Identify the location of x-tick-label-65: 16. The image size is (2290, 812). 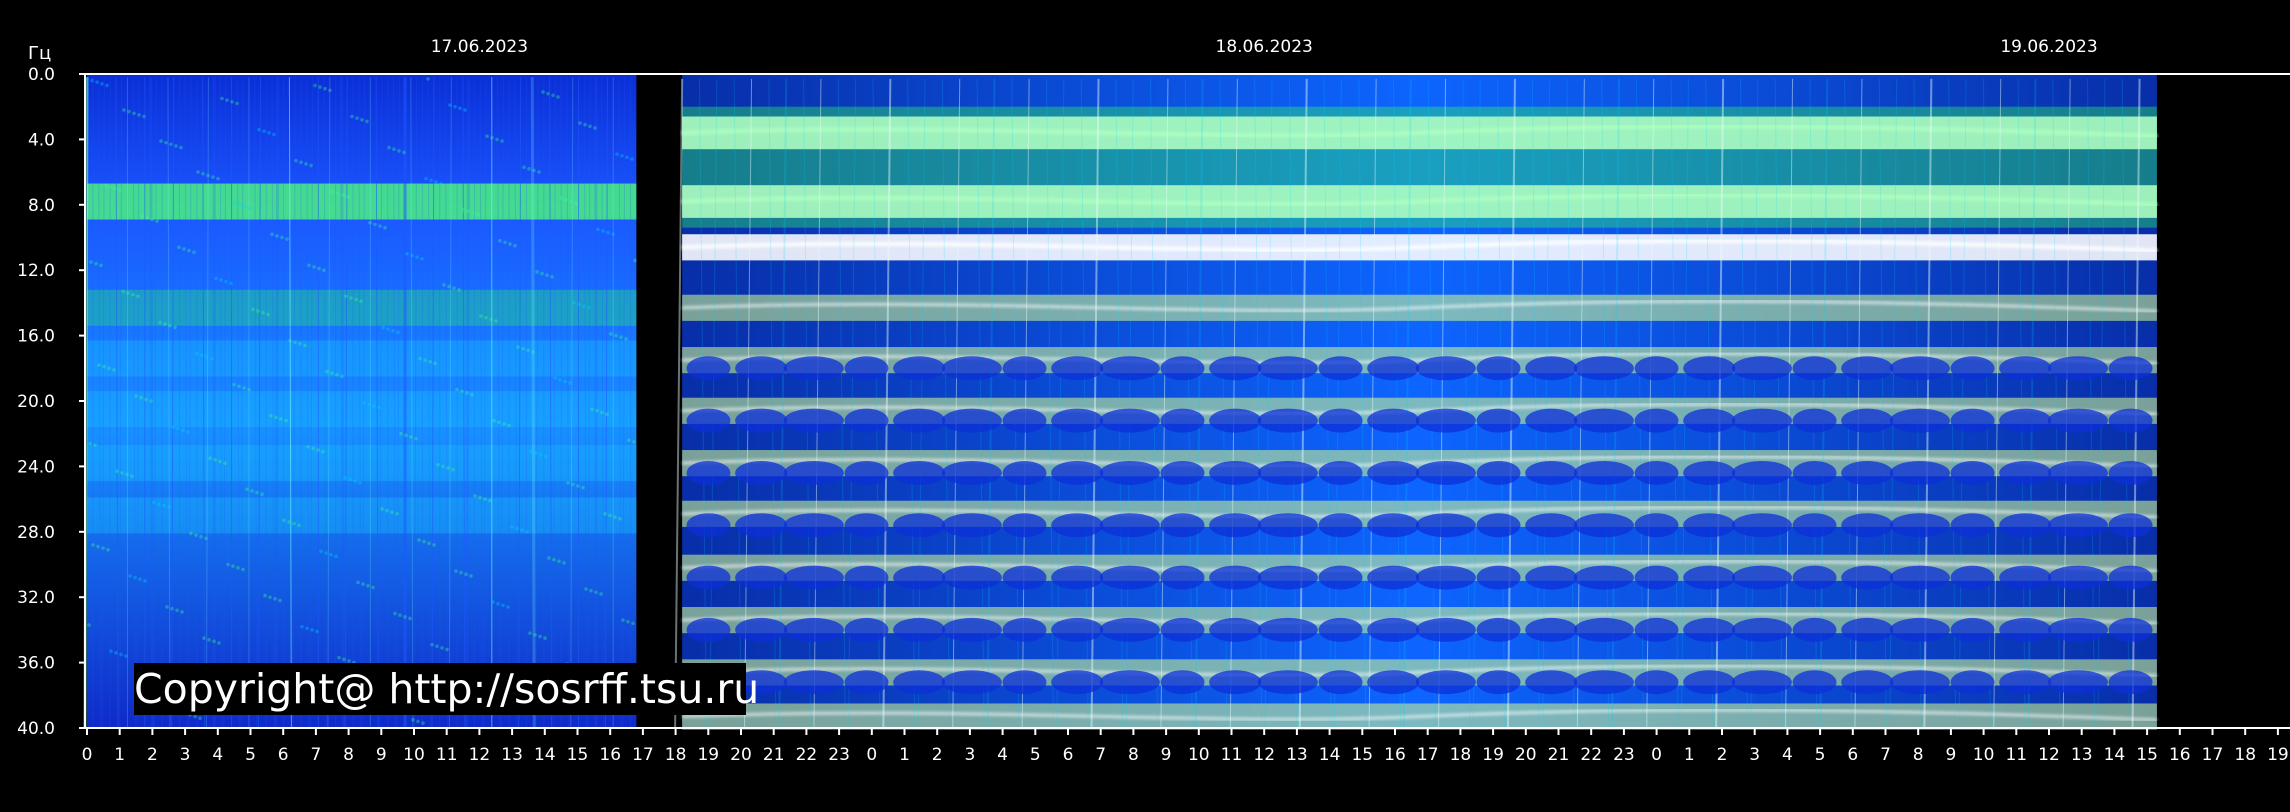
(2180, 755).